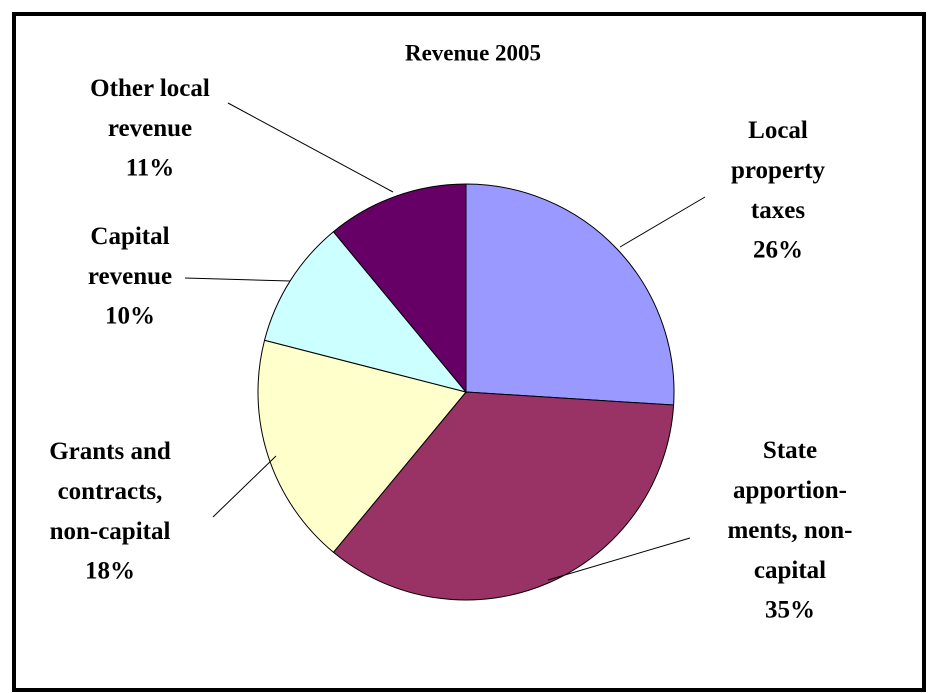  What do you see at coordinates (778, 170) in the screenshot?
I see `slice-label: Local property taxes` at bounding box center [778, 170].